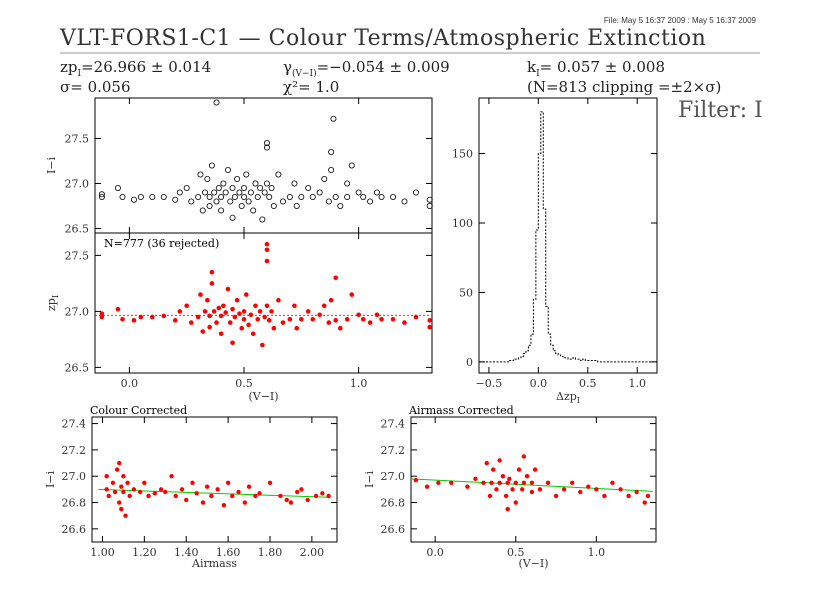  I want to click on k-sub: I, so click(538, 74).